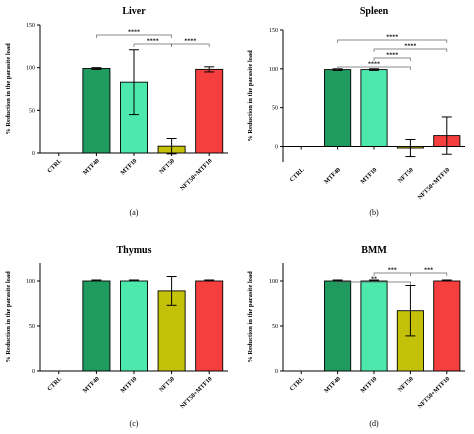 The height and width of the screenshot is (434, 474). What do you see at coordinates (134, 212) in the screenshot?
I see `panel-label: (a)` at bounding box center [134, 212].